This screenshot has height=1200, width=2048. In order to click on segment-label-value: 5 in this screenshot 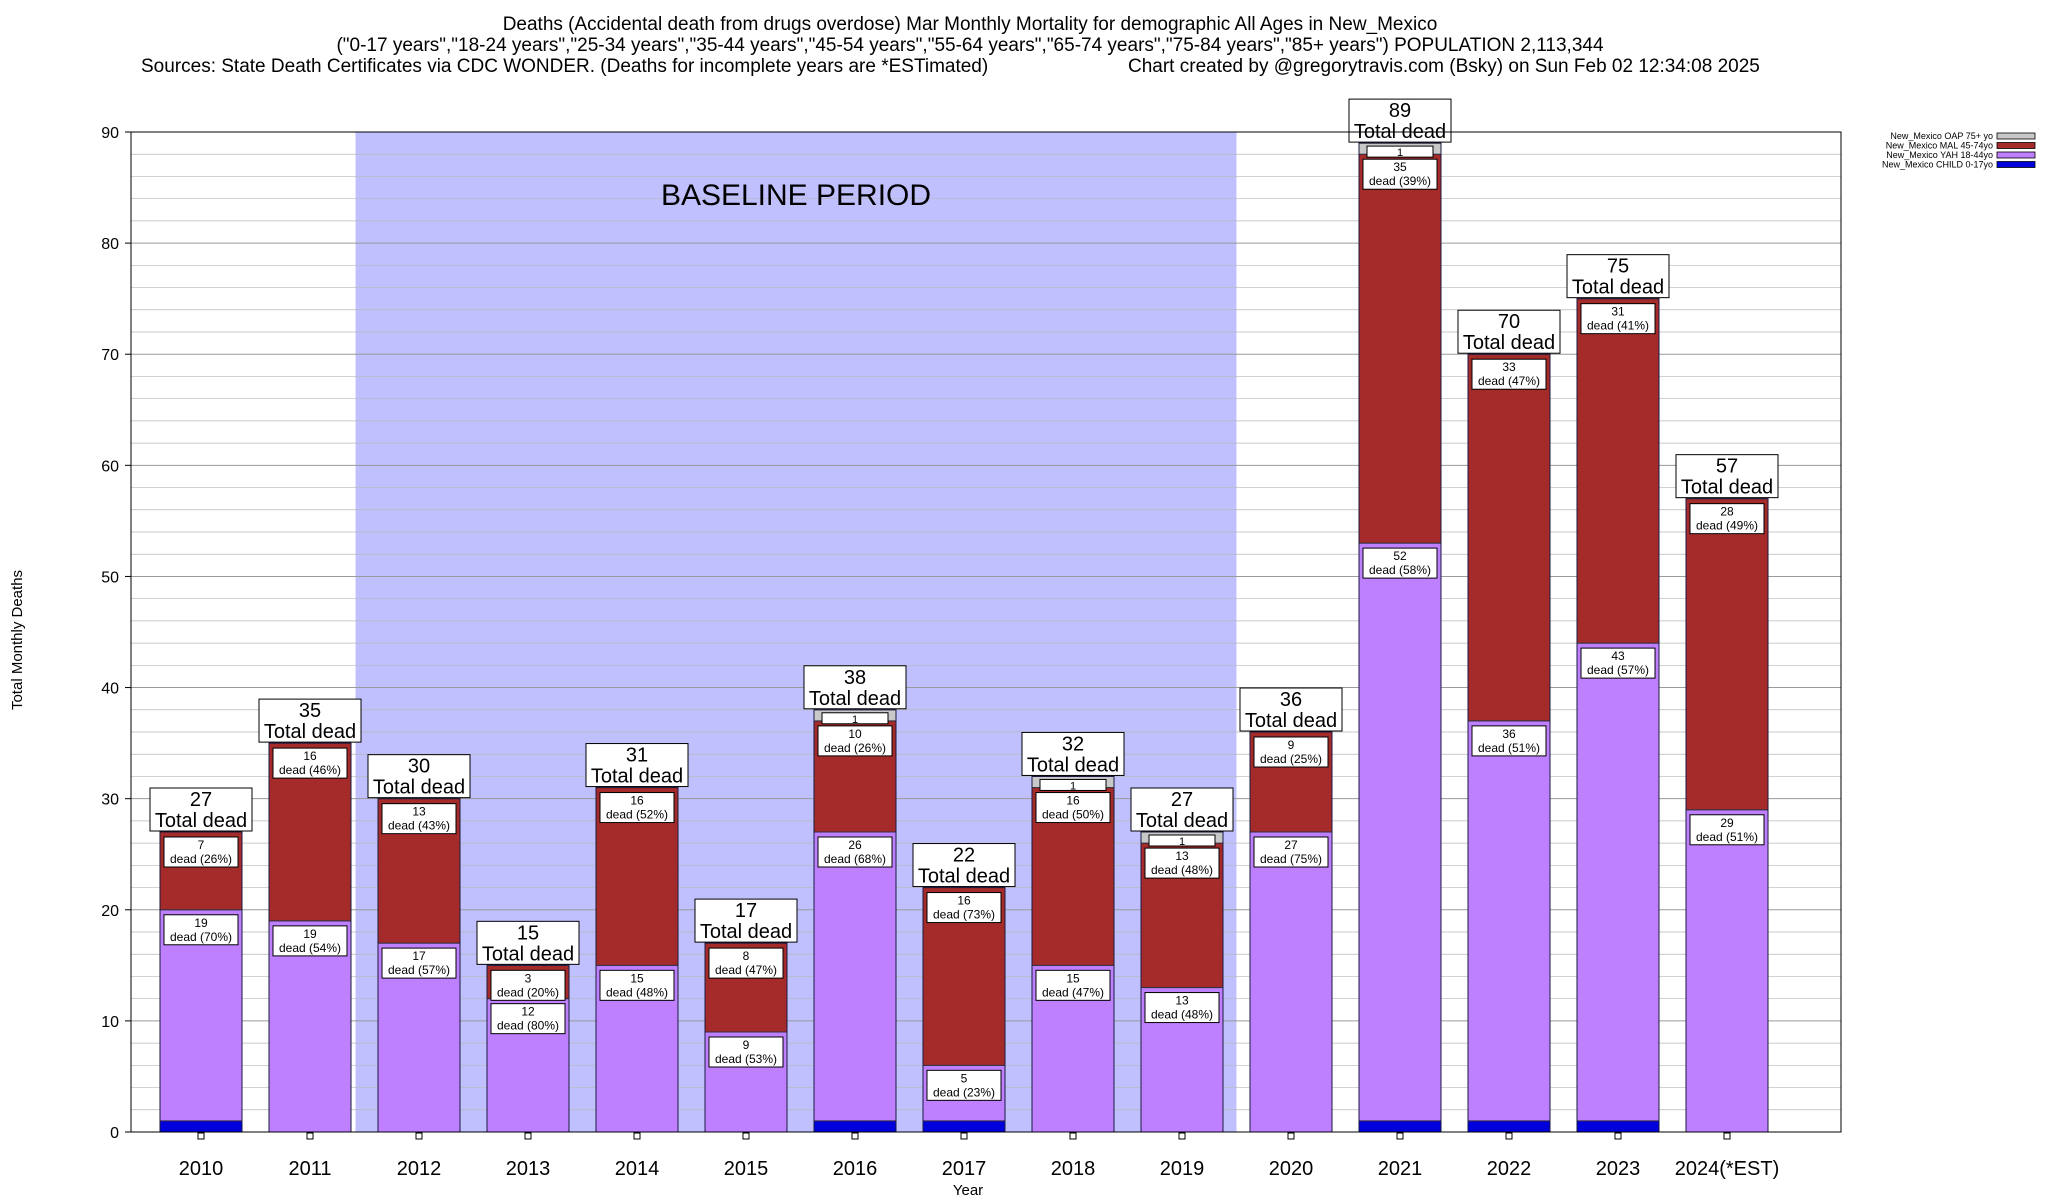, I will do `click(964, 1078)`.